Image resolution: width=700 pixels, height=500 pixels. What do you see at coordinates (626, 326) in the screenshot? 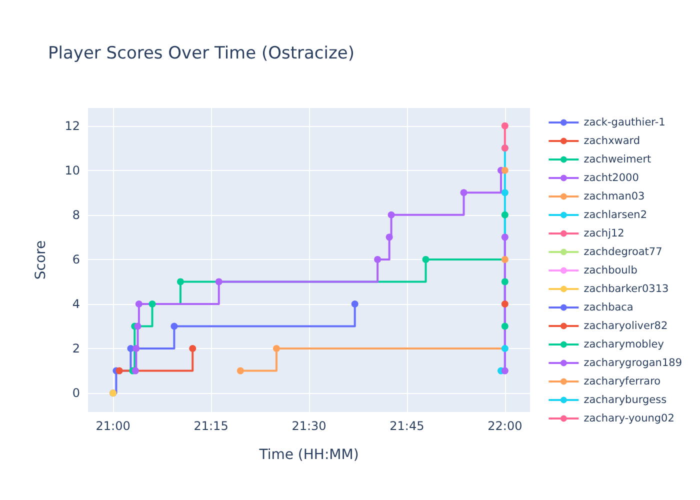
I see `legend-label: zacharyoliver82` at bounding box center [626, 326].